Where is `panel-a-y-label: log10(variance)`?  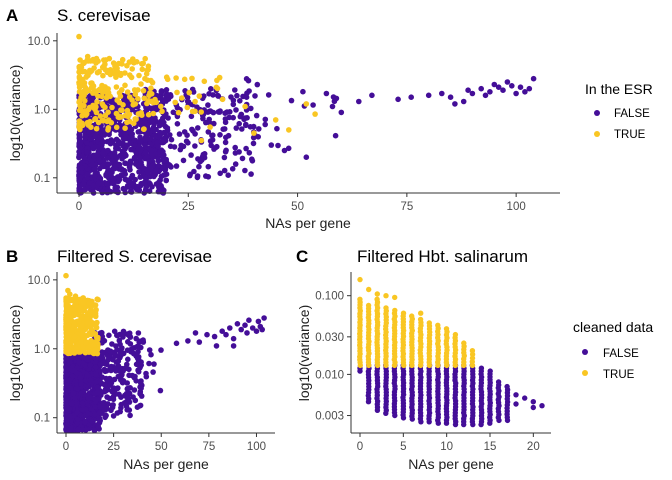
panel-a-y-label: log10(variance) is located at coordinates (15, 113).